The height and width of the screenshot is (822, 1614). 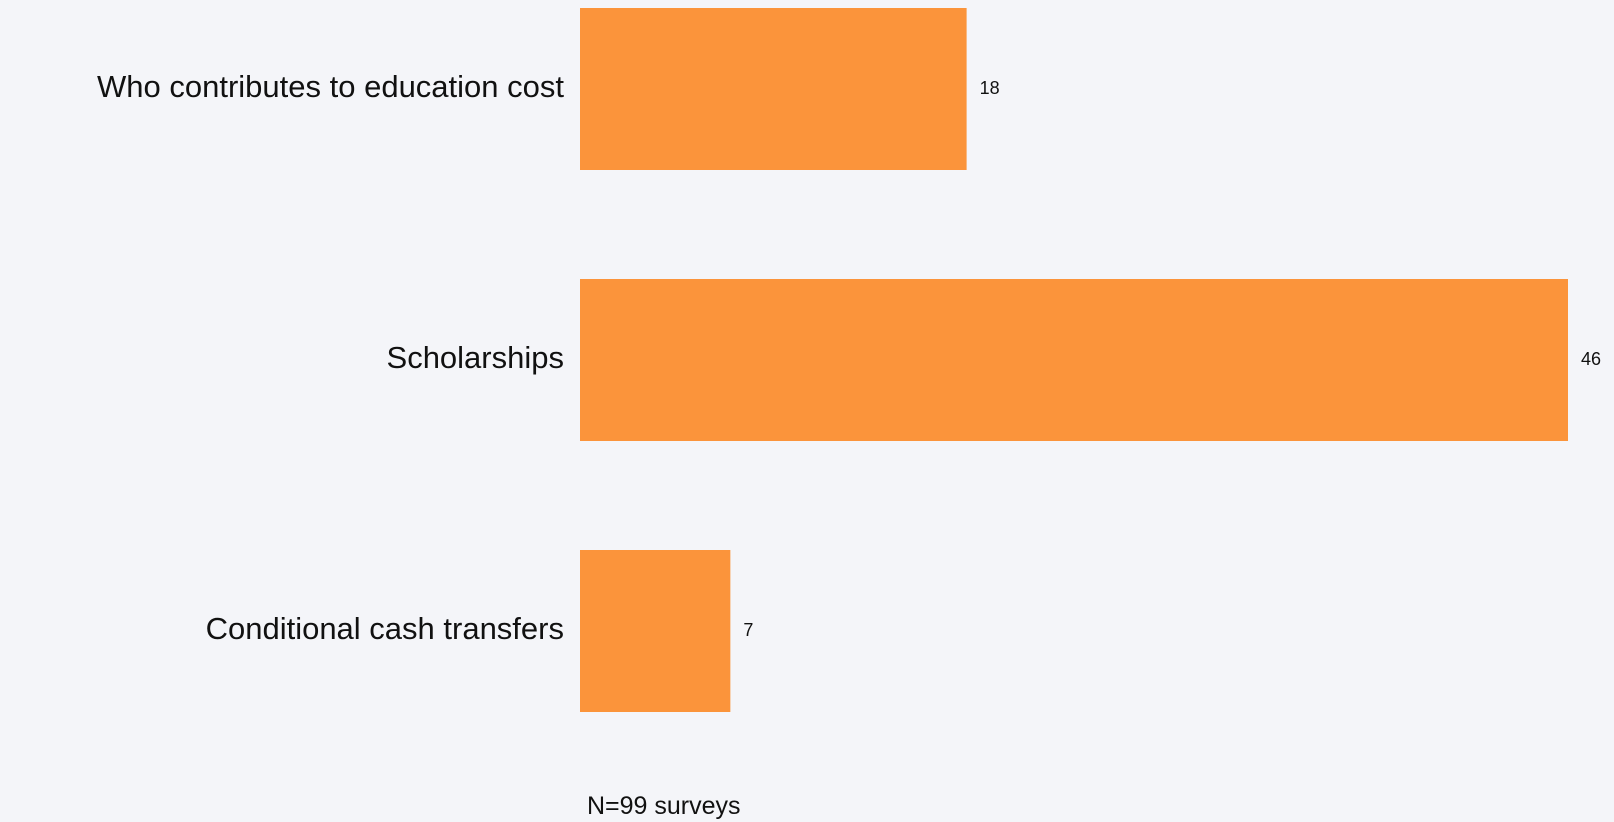 I want to click on sample-size-note: N=99 surveys, so click(x=664, y=806).